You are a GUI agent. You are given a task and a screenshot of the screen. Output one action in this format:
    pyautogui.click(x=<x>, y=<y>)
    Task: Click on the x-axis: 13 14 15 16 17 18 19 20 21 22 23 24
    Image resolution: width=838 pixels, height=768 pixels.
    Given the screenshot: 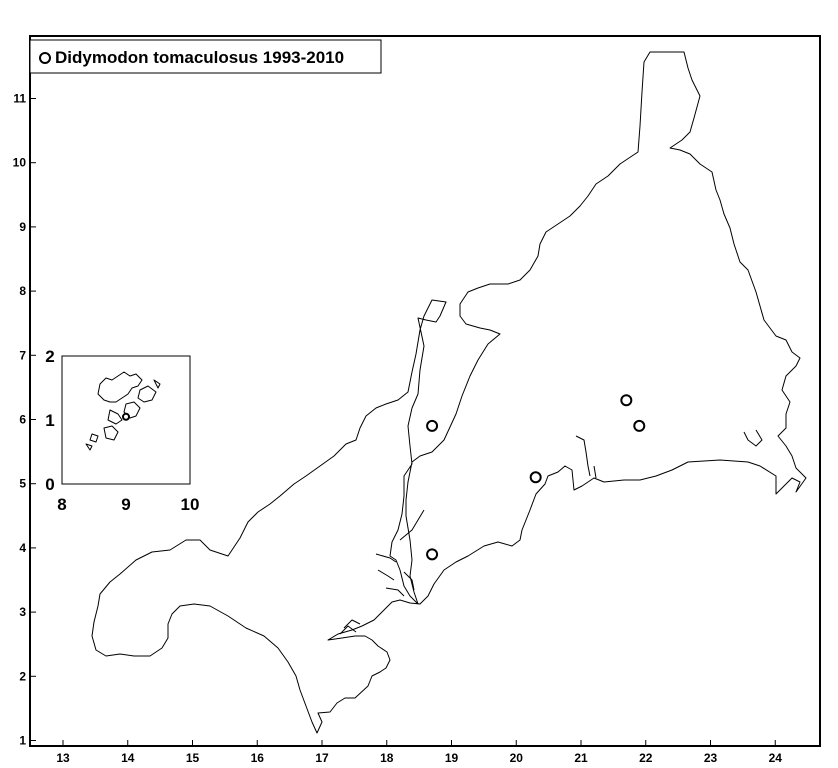 What is the action you would take?
    pyautogui.click(x=419, y=752)
    